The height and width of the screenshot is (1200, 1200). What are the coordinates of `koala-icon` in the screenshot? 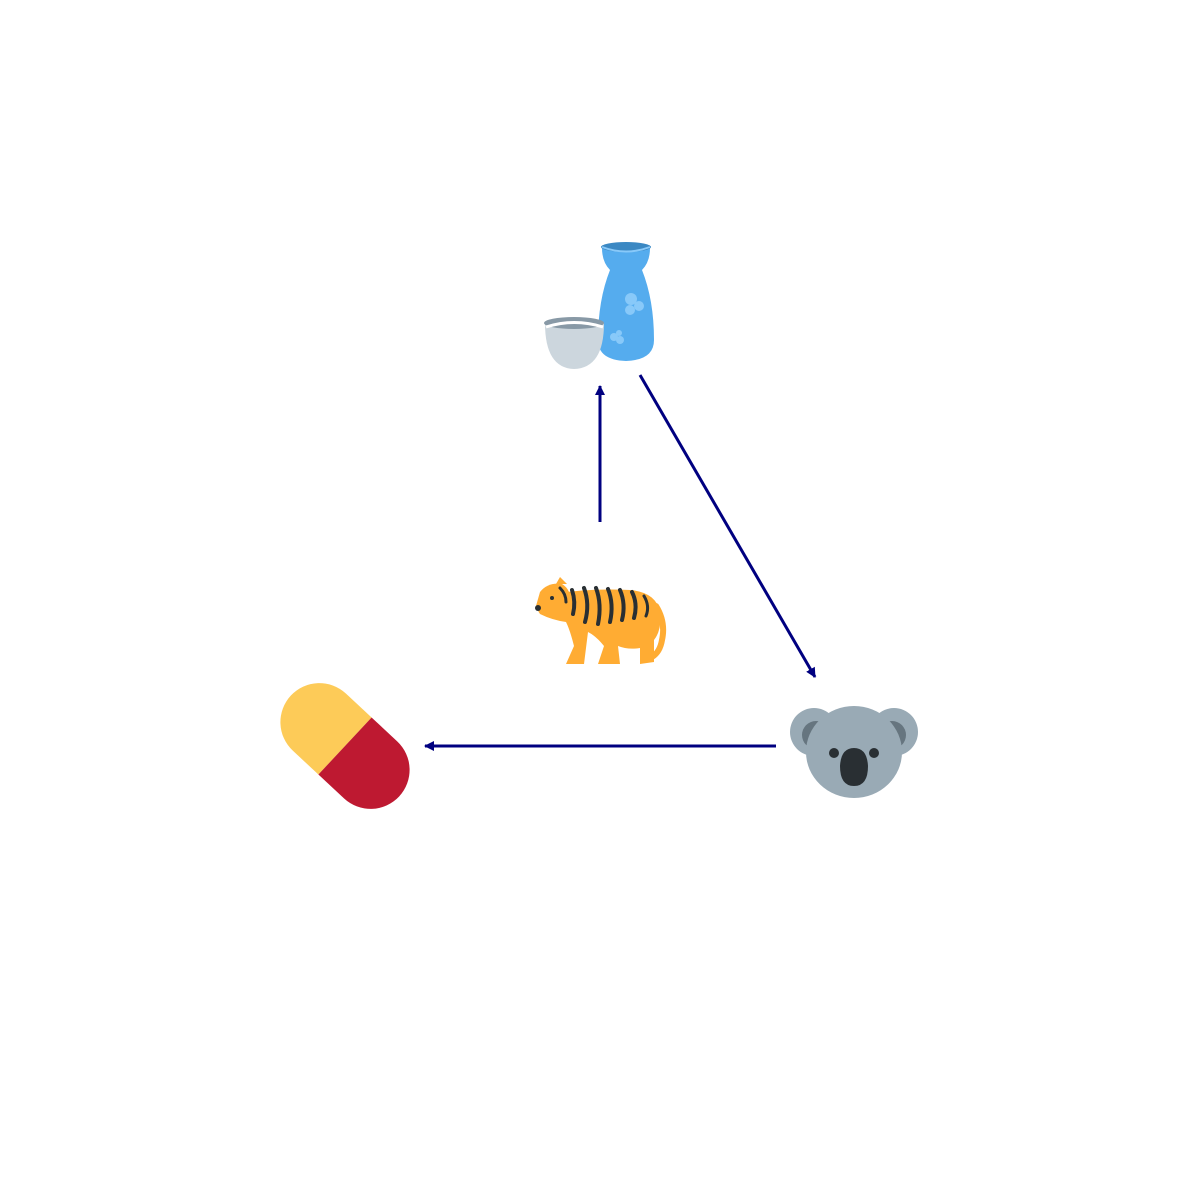 It's located at (854, 752).